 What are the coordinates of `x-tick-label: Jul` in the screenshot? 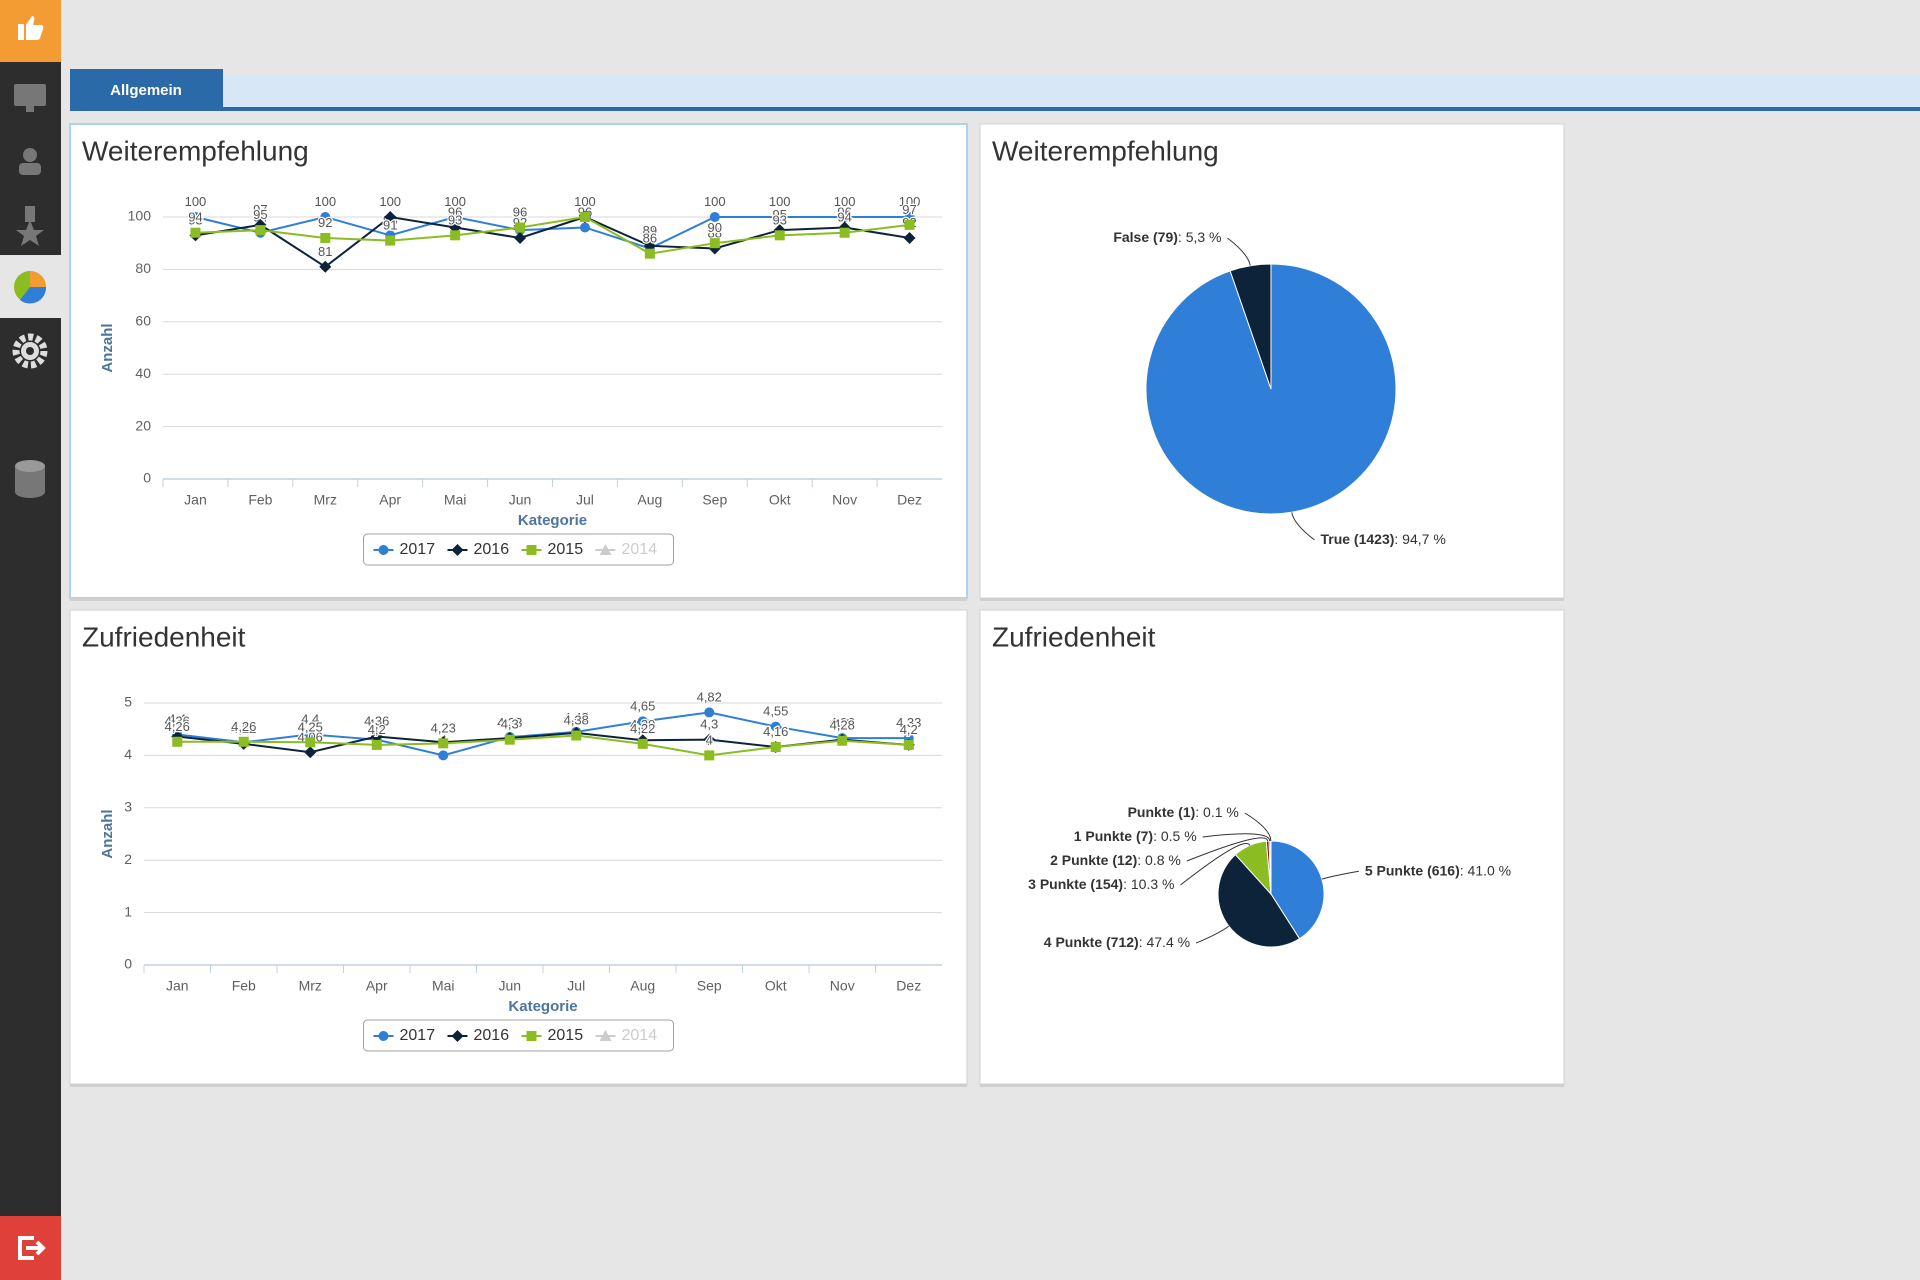 It's located at (576, 986).